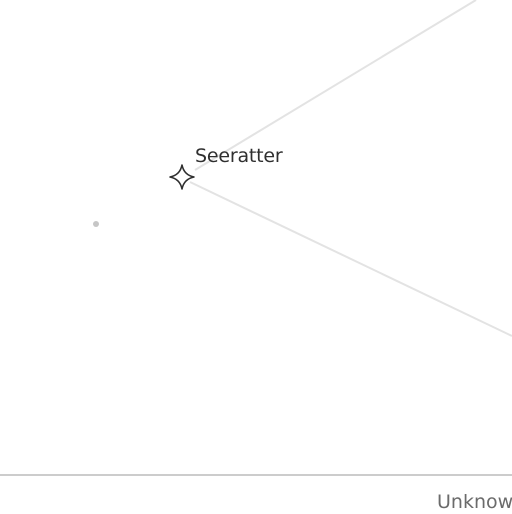 The width and height of the screenshot is (512, 514). Describe the element at coordinates (256, 494) in the screenshot. I see `bottom-bar: Unknow` at that location.